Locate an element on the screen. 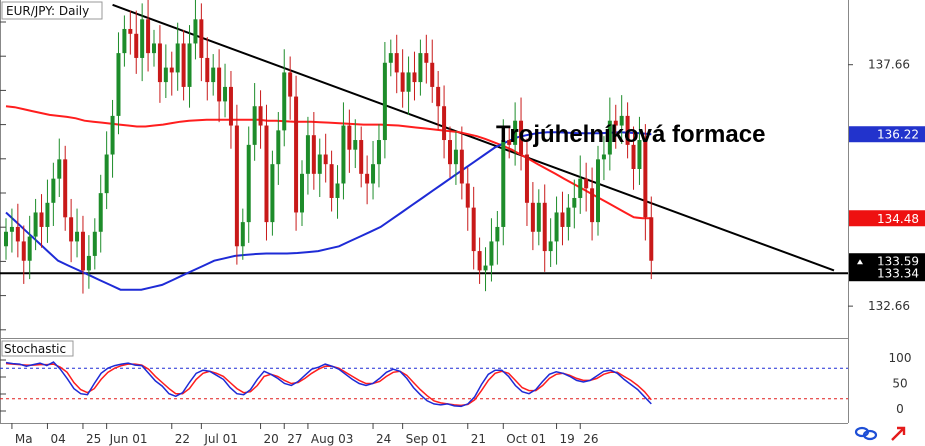  date-tick-label: 26 is located at coordinates (590, 439).